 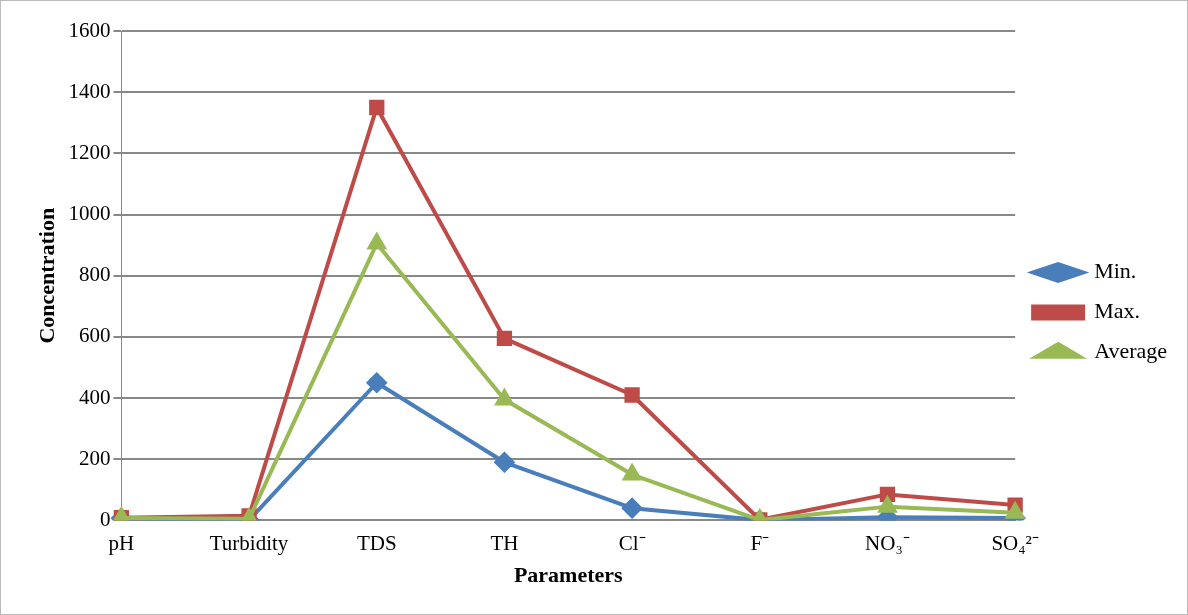 What do you see at coordinates (1117, 311) in the screenshot?
I see `legend-label: Max.` at bounding box center [1117, 311].